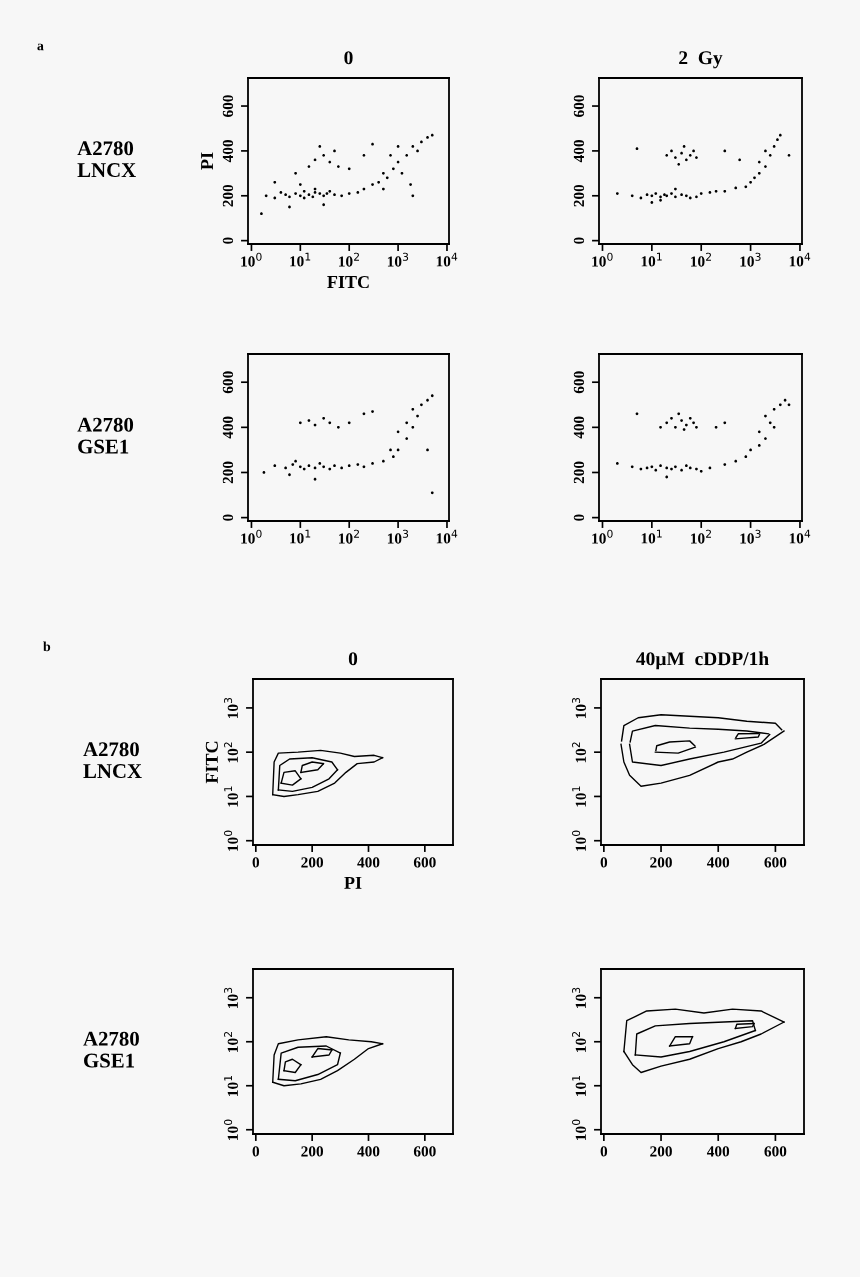  I want to click on chart-title: 40µM cDDP/1h, so click(702, 660).